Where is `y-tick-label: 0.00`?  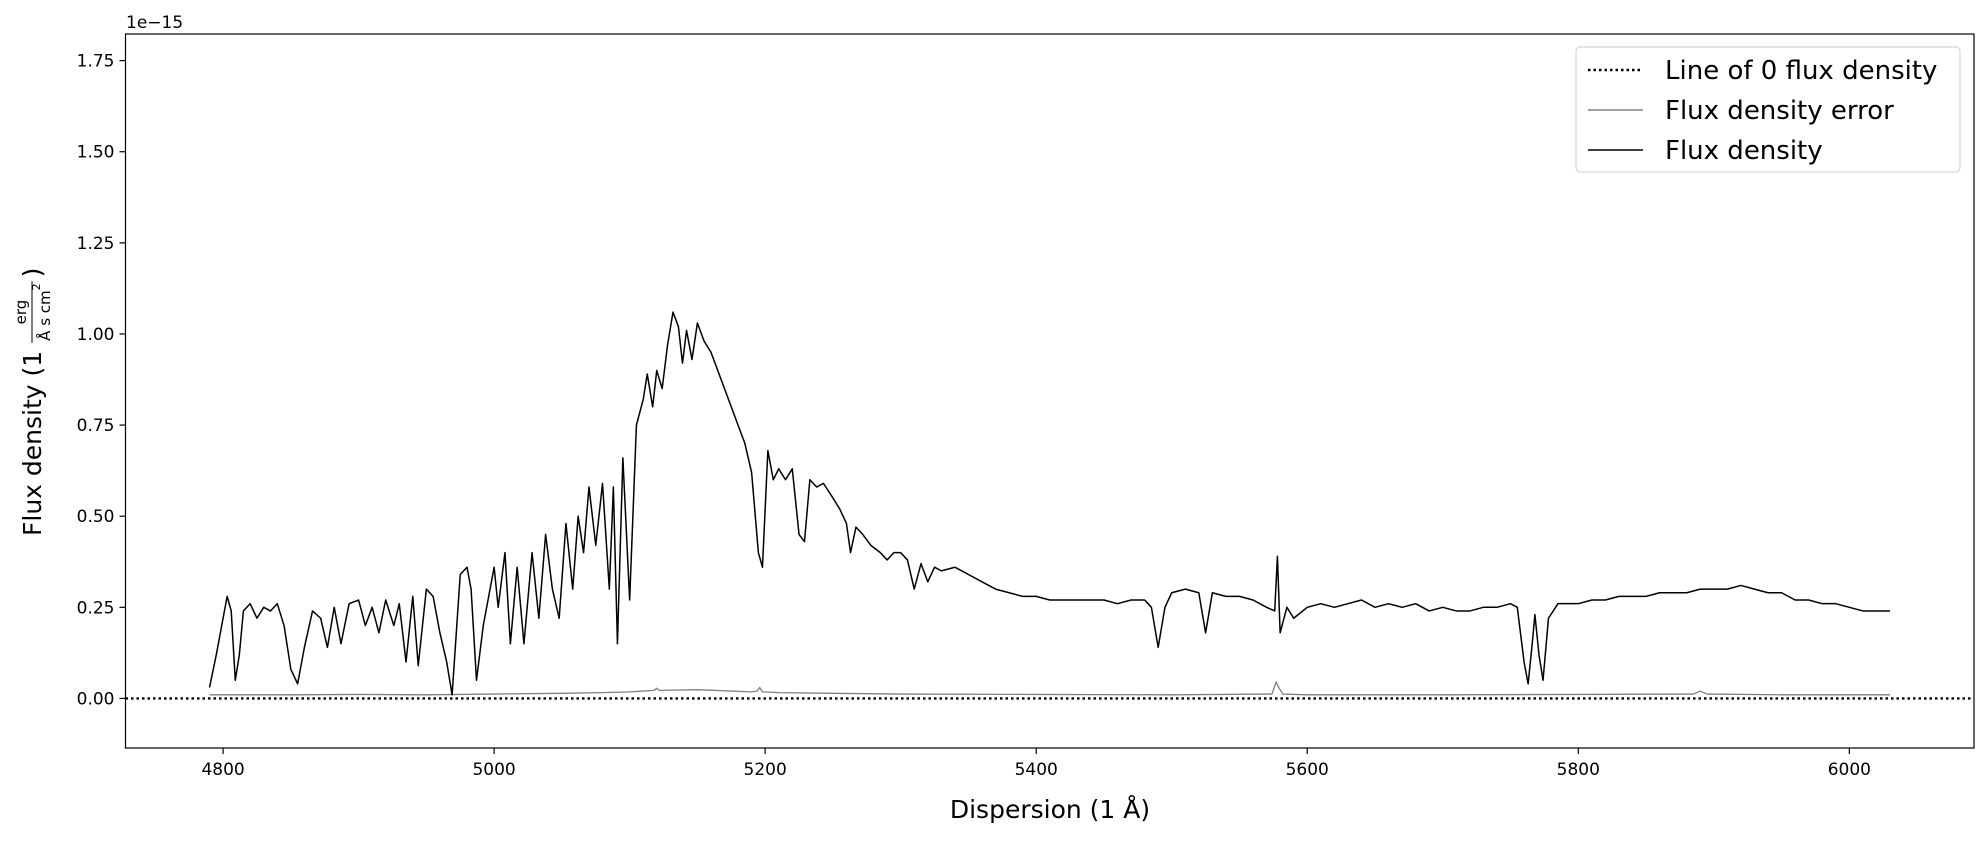 y-tick-label: 0.00 is located at coordinates (96, 699).